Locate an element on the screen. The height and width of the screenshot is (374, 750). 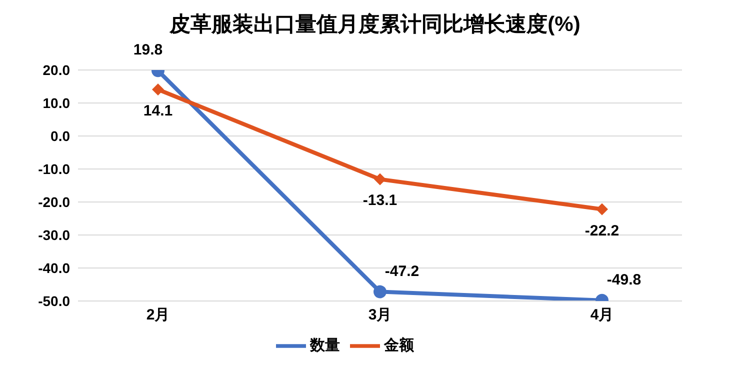
data-label: -13.1 is located at coordinates (380, 201).